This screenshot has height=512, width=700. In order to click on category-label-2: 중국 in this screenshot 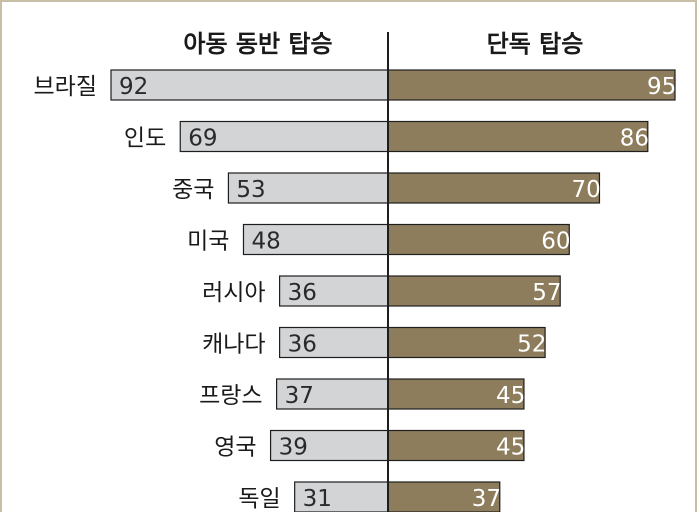, I will do `click(193, 190)`.